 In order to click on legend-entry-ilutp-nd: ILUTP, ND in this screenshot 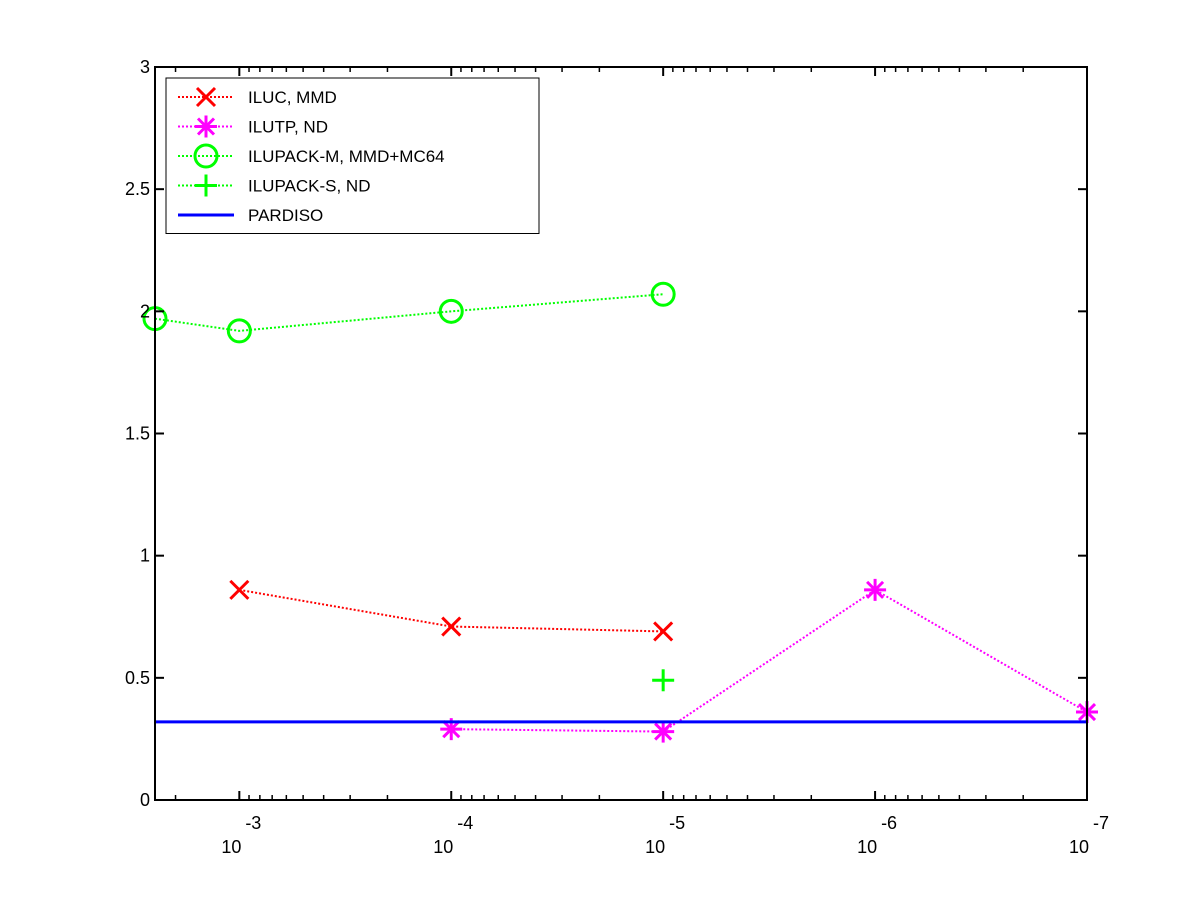, I will do `click(253, 126)`.